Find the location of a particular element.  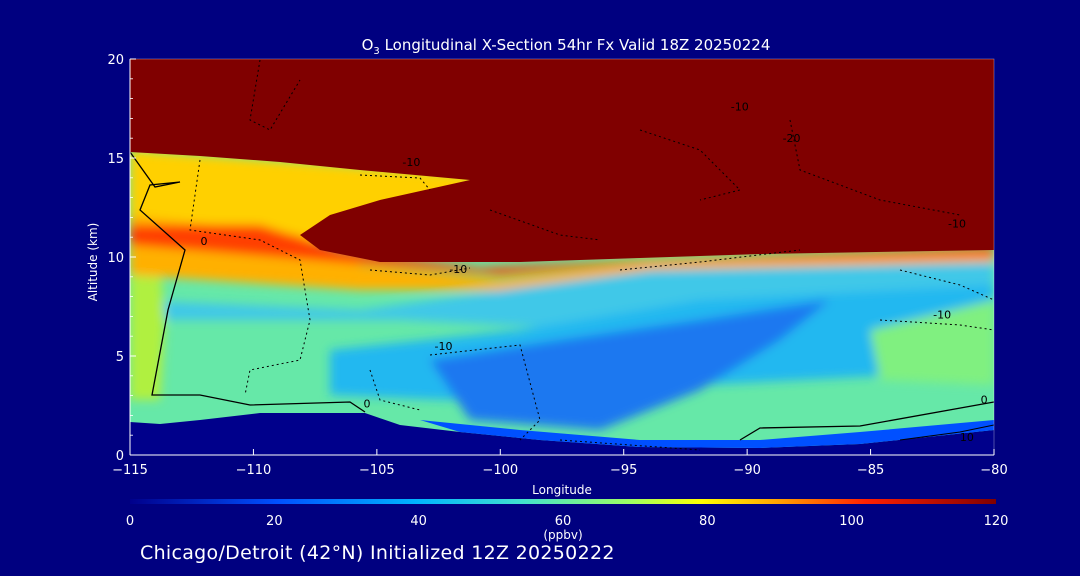

colorbar-tick-label: 80 is located at coordinates (707, 521).